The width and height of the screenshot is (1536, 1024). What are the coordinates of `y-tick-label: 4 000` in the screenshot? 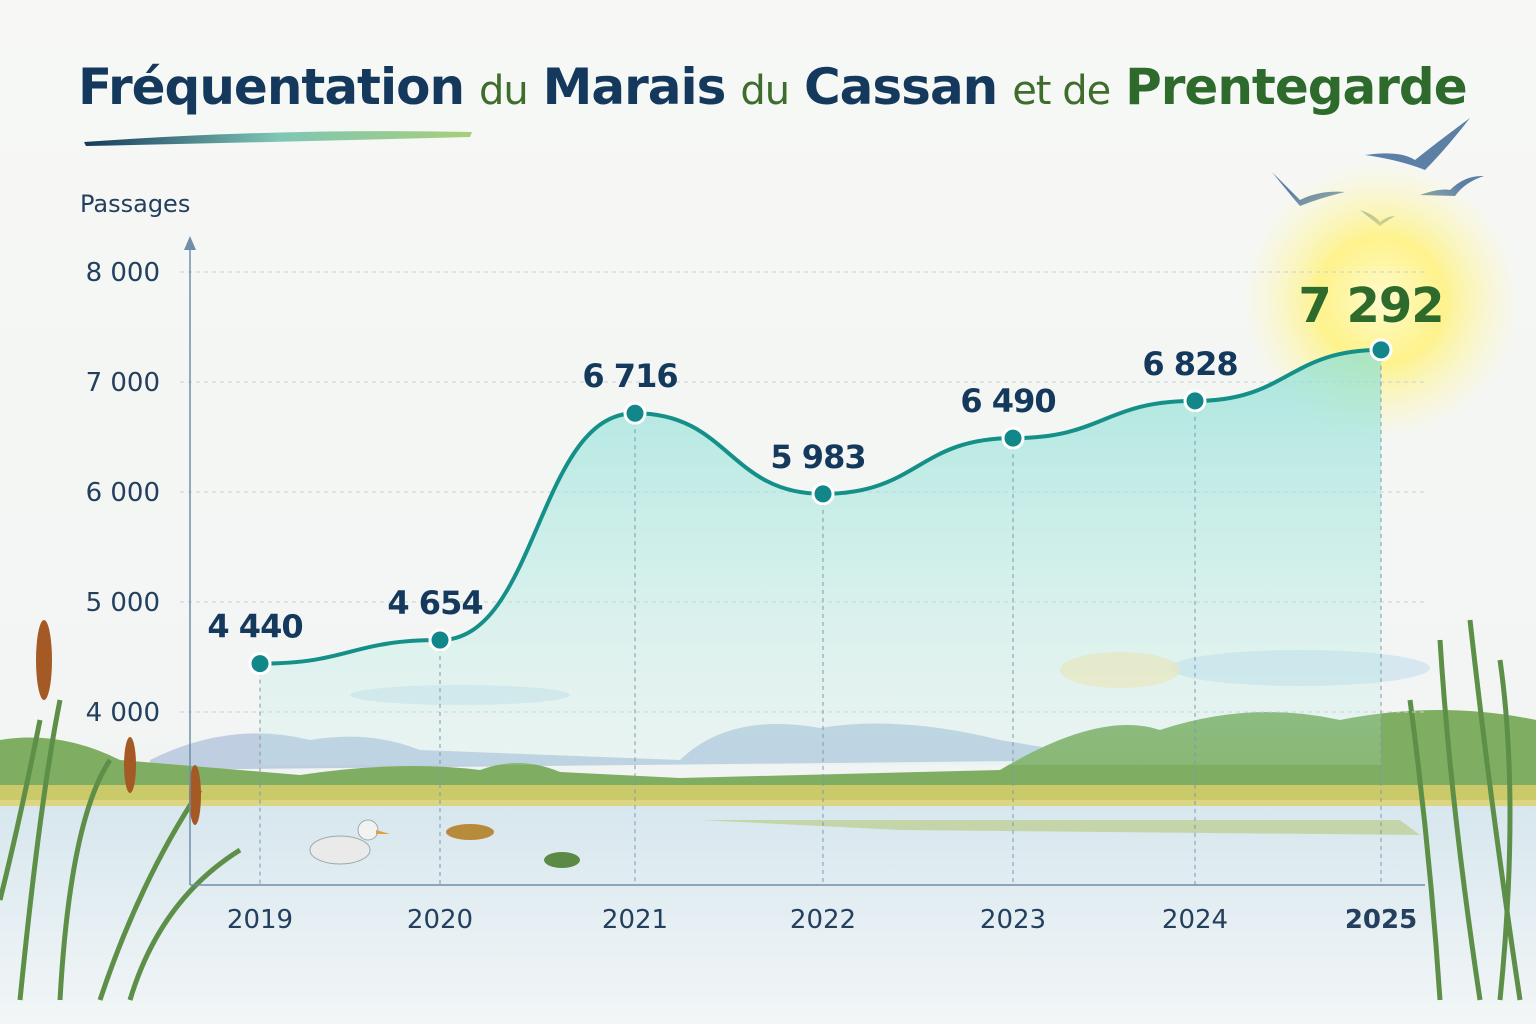 It's located at (123, 713).